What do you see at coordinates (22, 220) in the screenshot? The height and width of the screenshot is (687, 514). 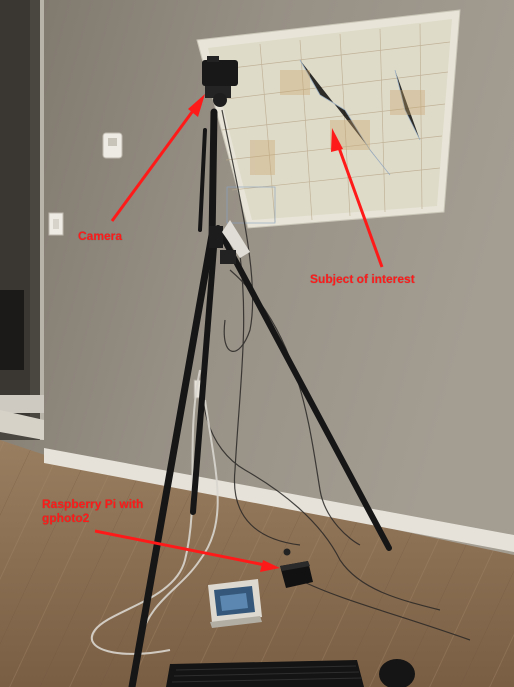 I see `doorway` at bounding box center [22, 220].